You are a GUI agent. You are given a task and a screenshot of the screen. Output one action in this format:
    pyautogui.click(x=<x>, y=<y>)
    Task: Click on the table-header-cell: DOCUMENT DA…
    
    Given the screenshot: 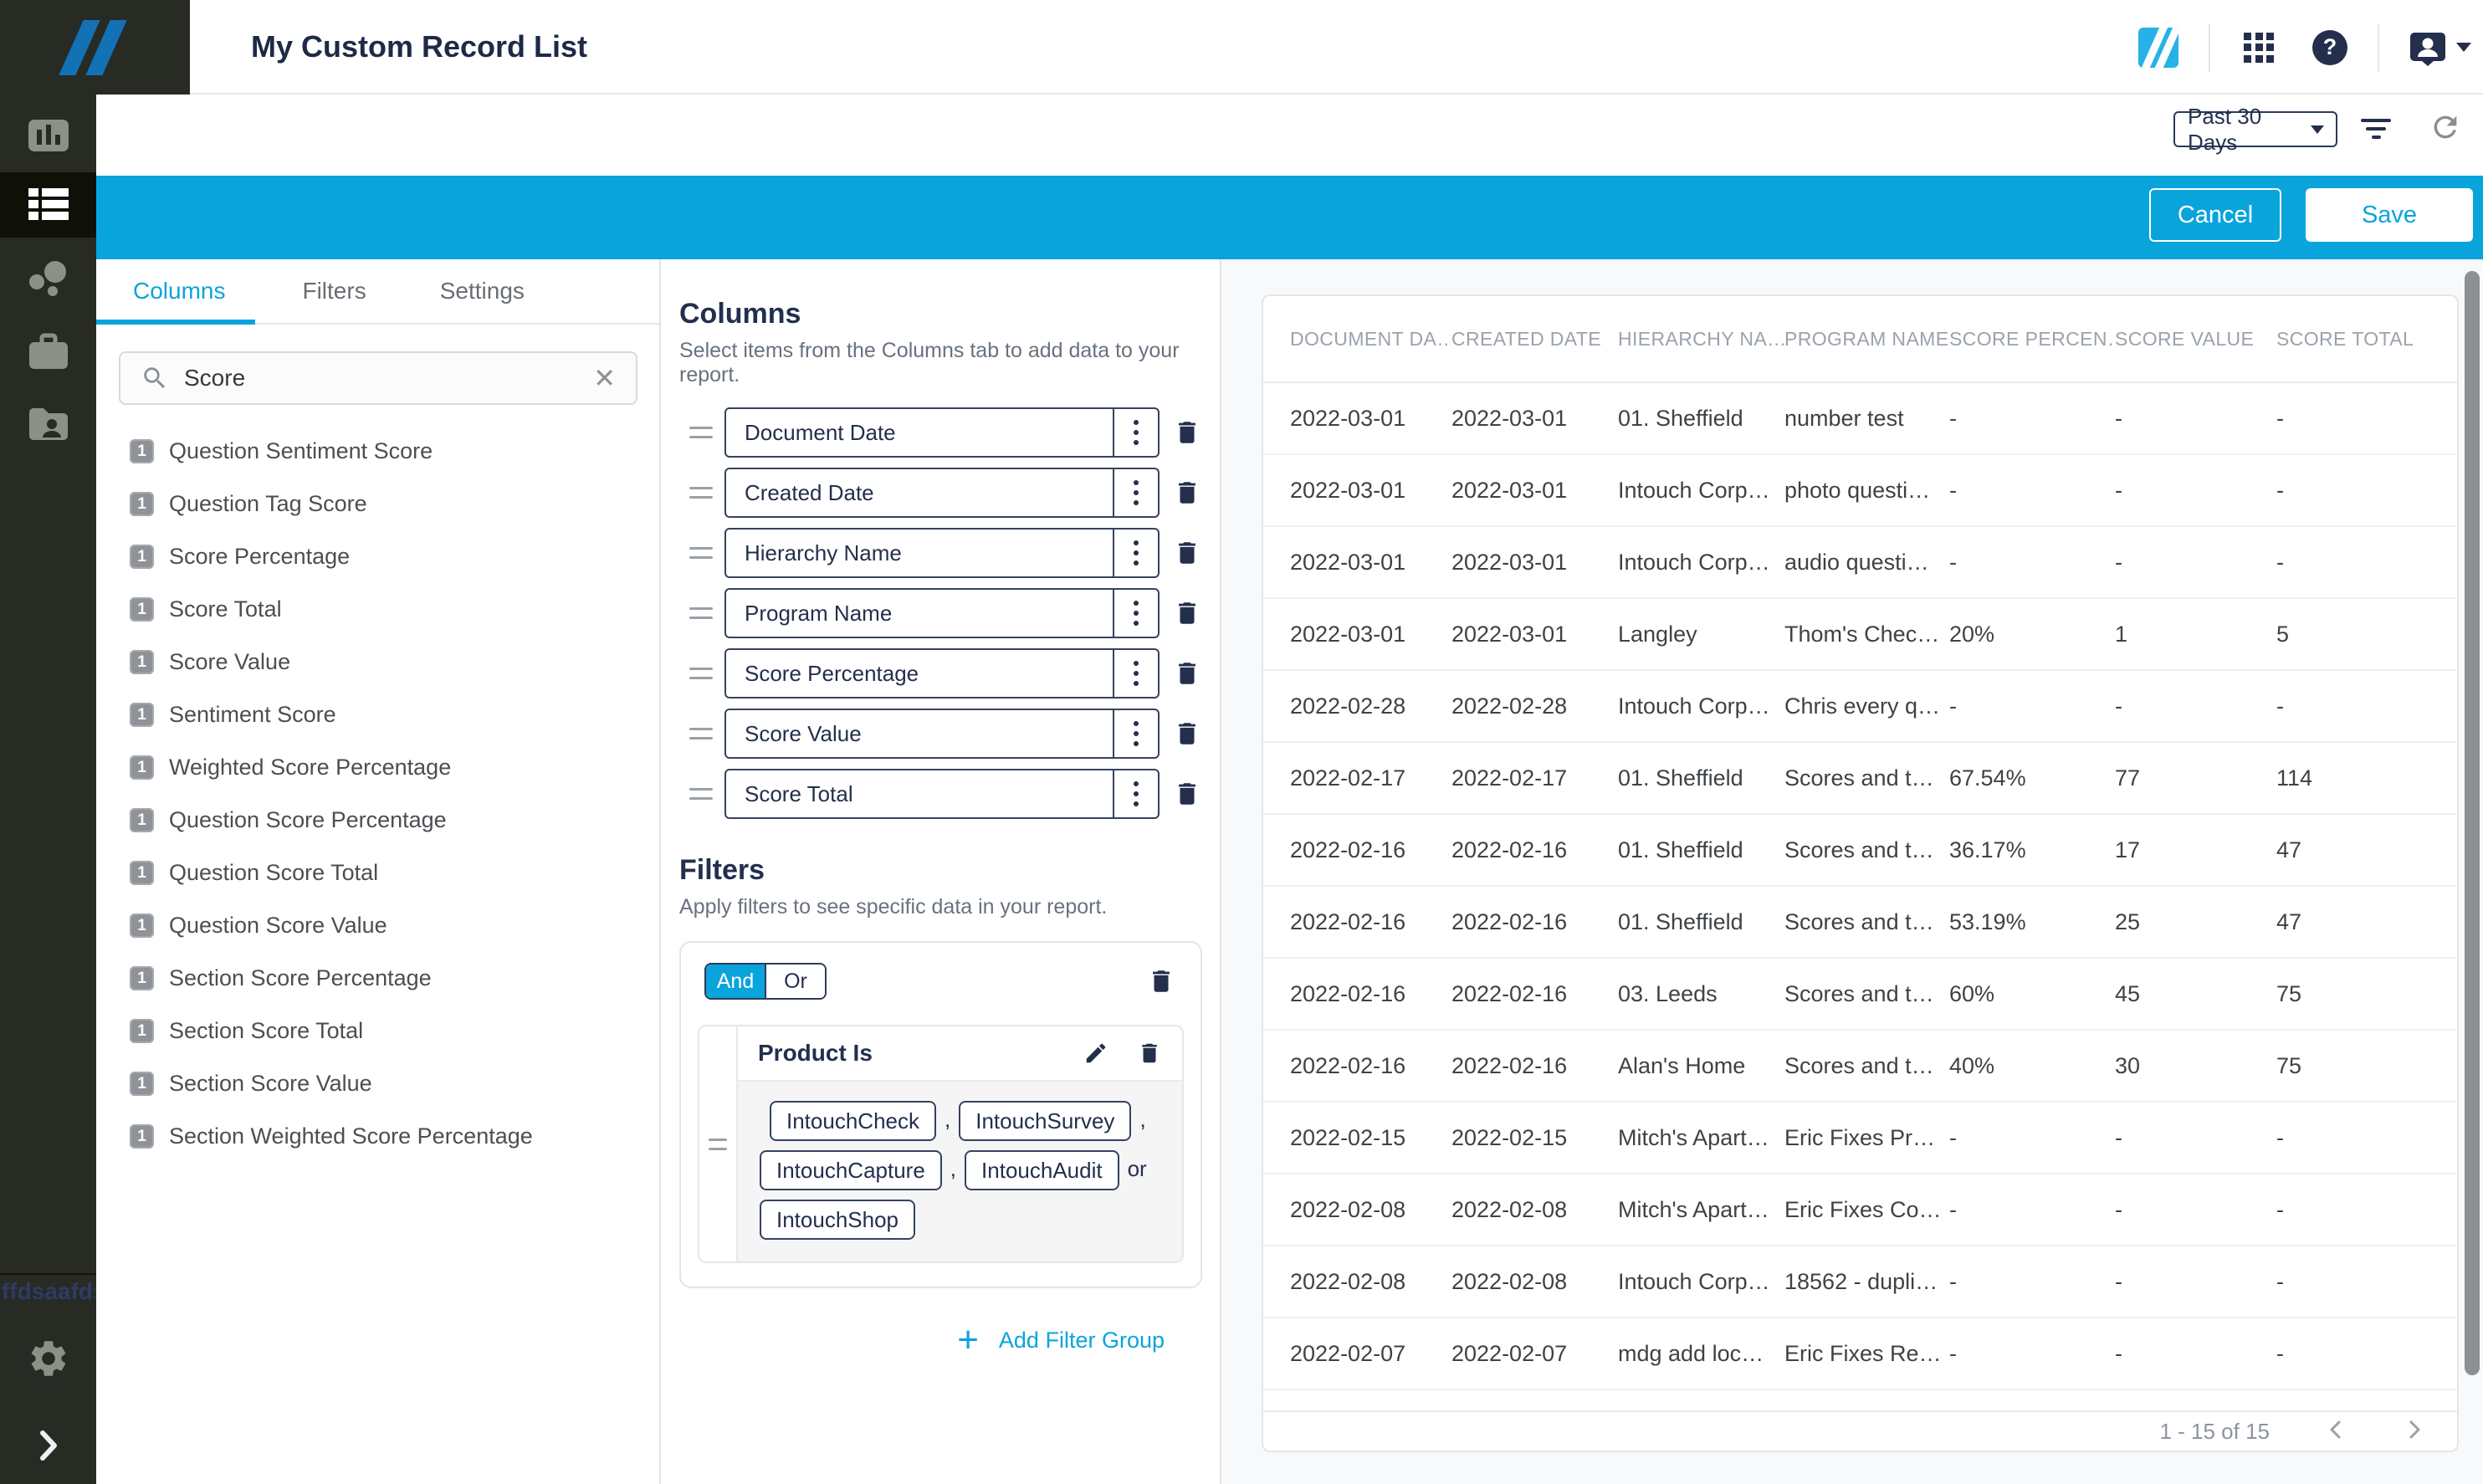 What is the action you would take?
    pyautogui.click(x=1370, y=338)
    